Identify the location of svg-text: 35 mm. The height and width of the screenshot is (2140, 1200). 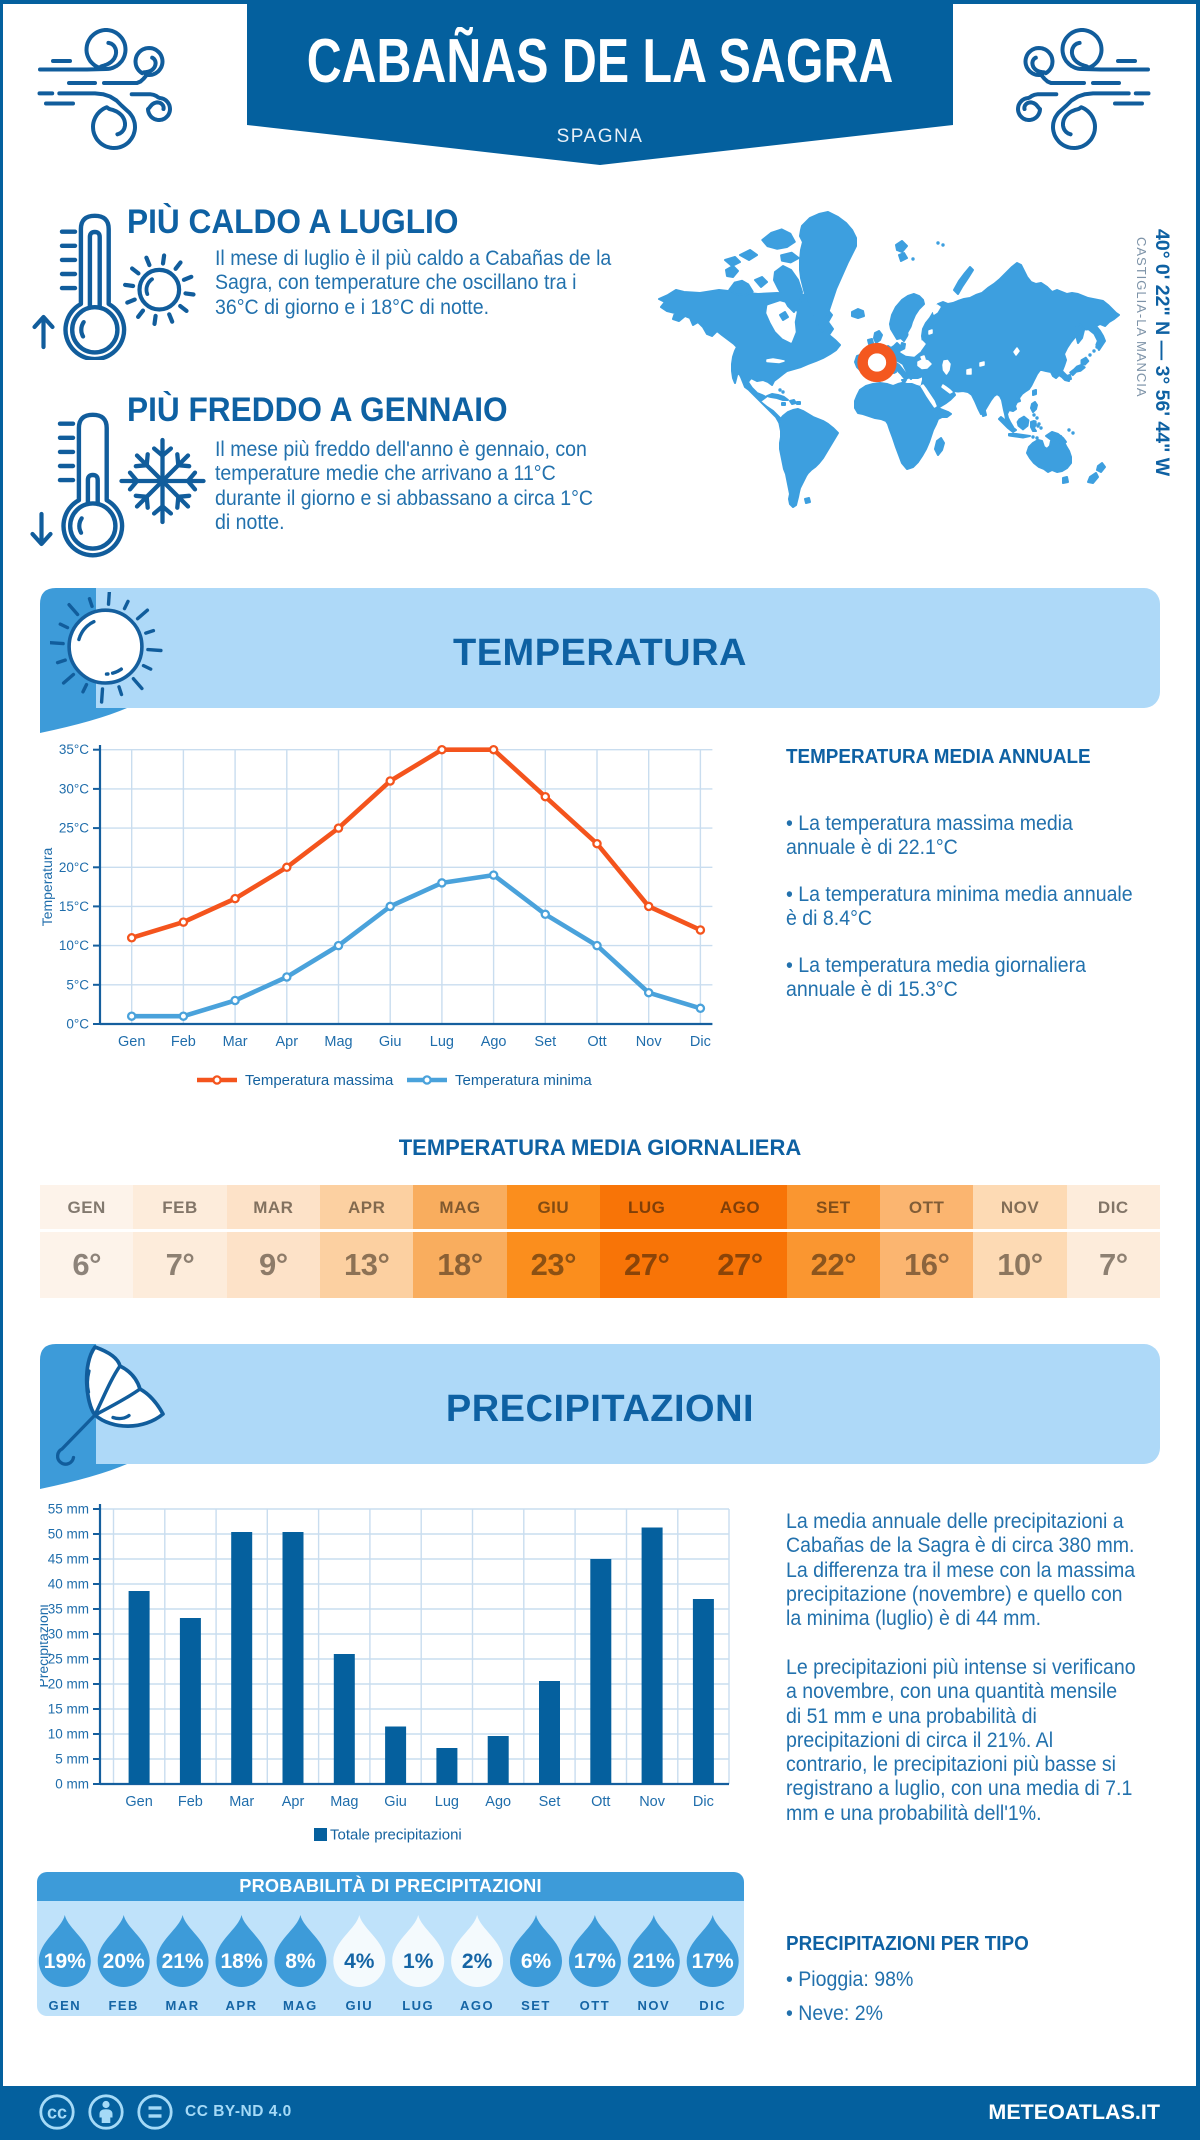
(68, 1609).